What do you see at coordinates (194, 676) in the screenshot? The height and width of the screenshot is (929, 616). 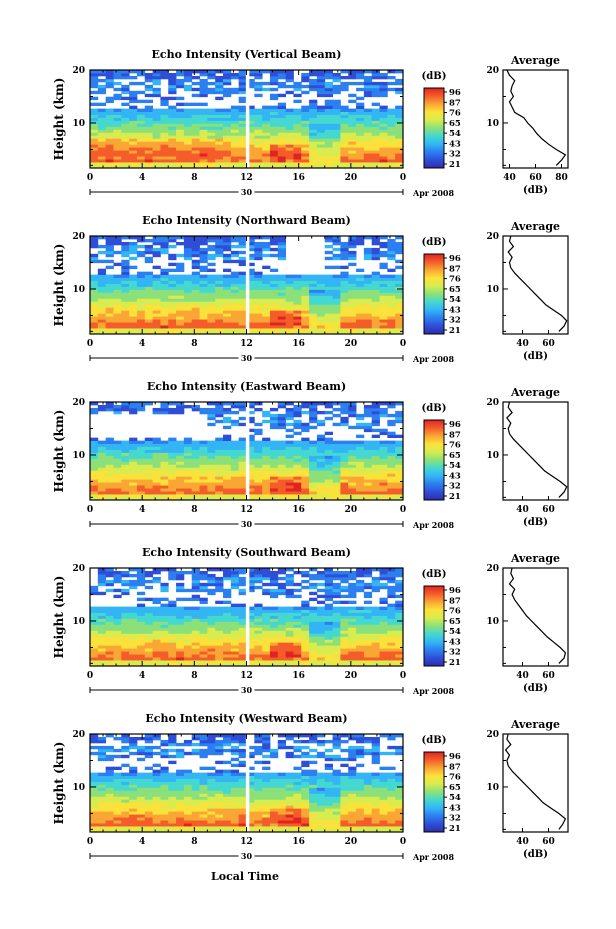 I see `x-tick-label: 8` at bounding box center [194, 676].